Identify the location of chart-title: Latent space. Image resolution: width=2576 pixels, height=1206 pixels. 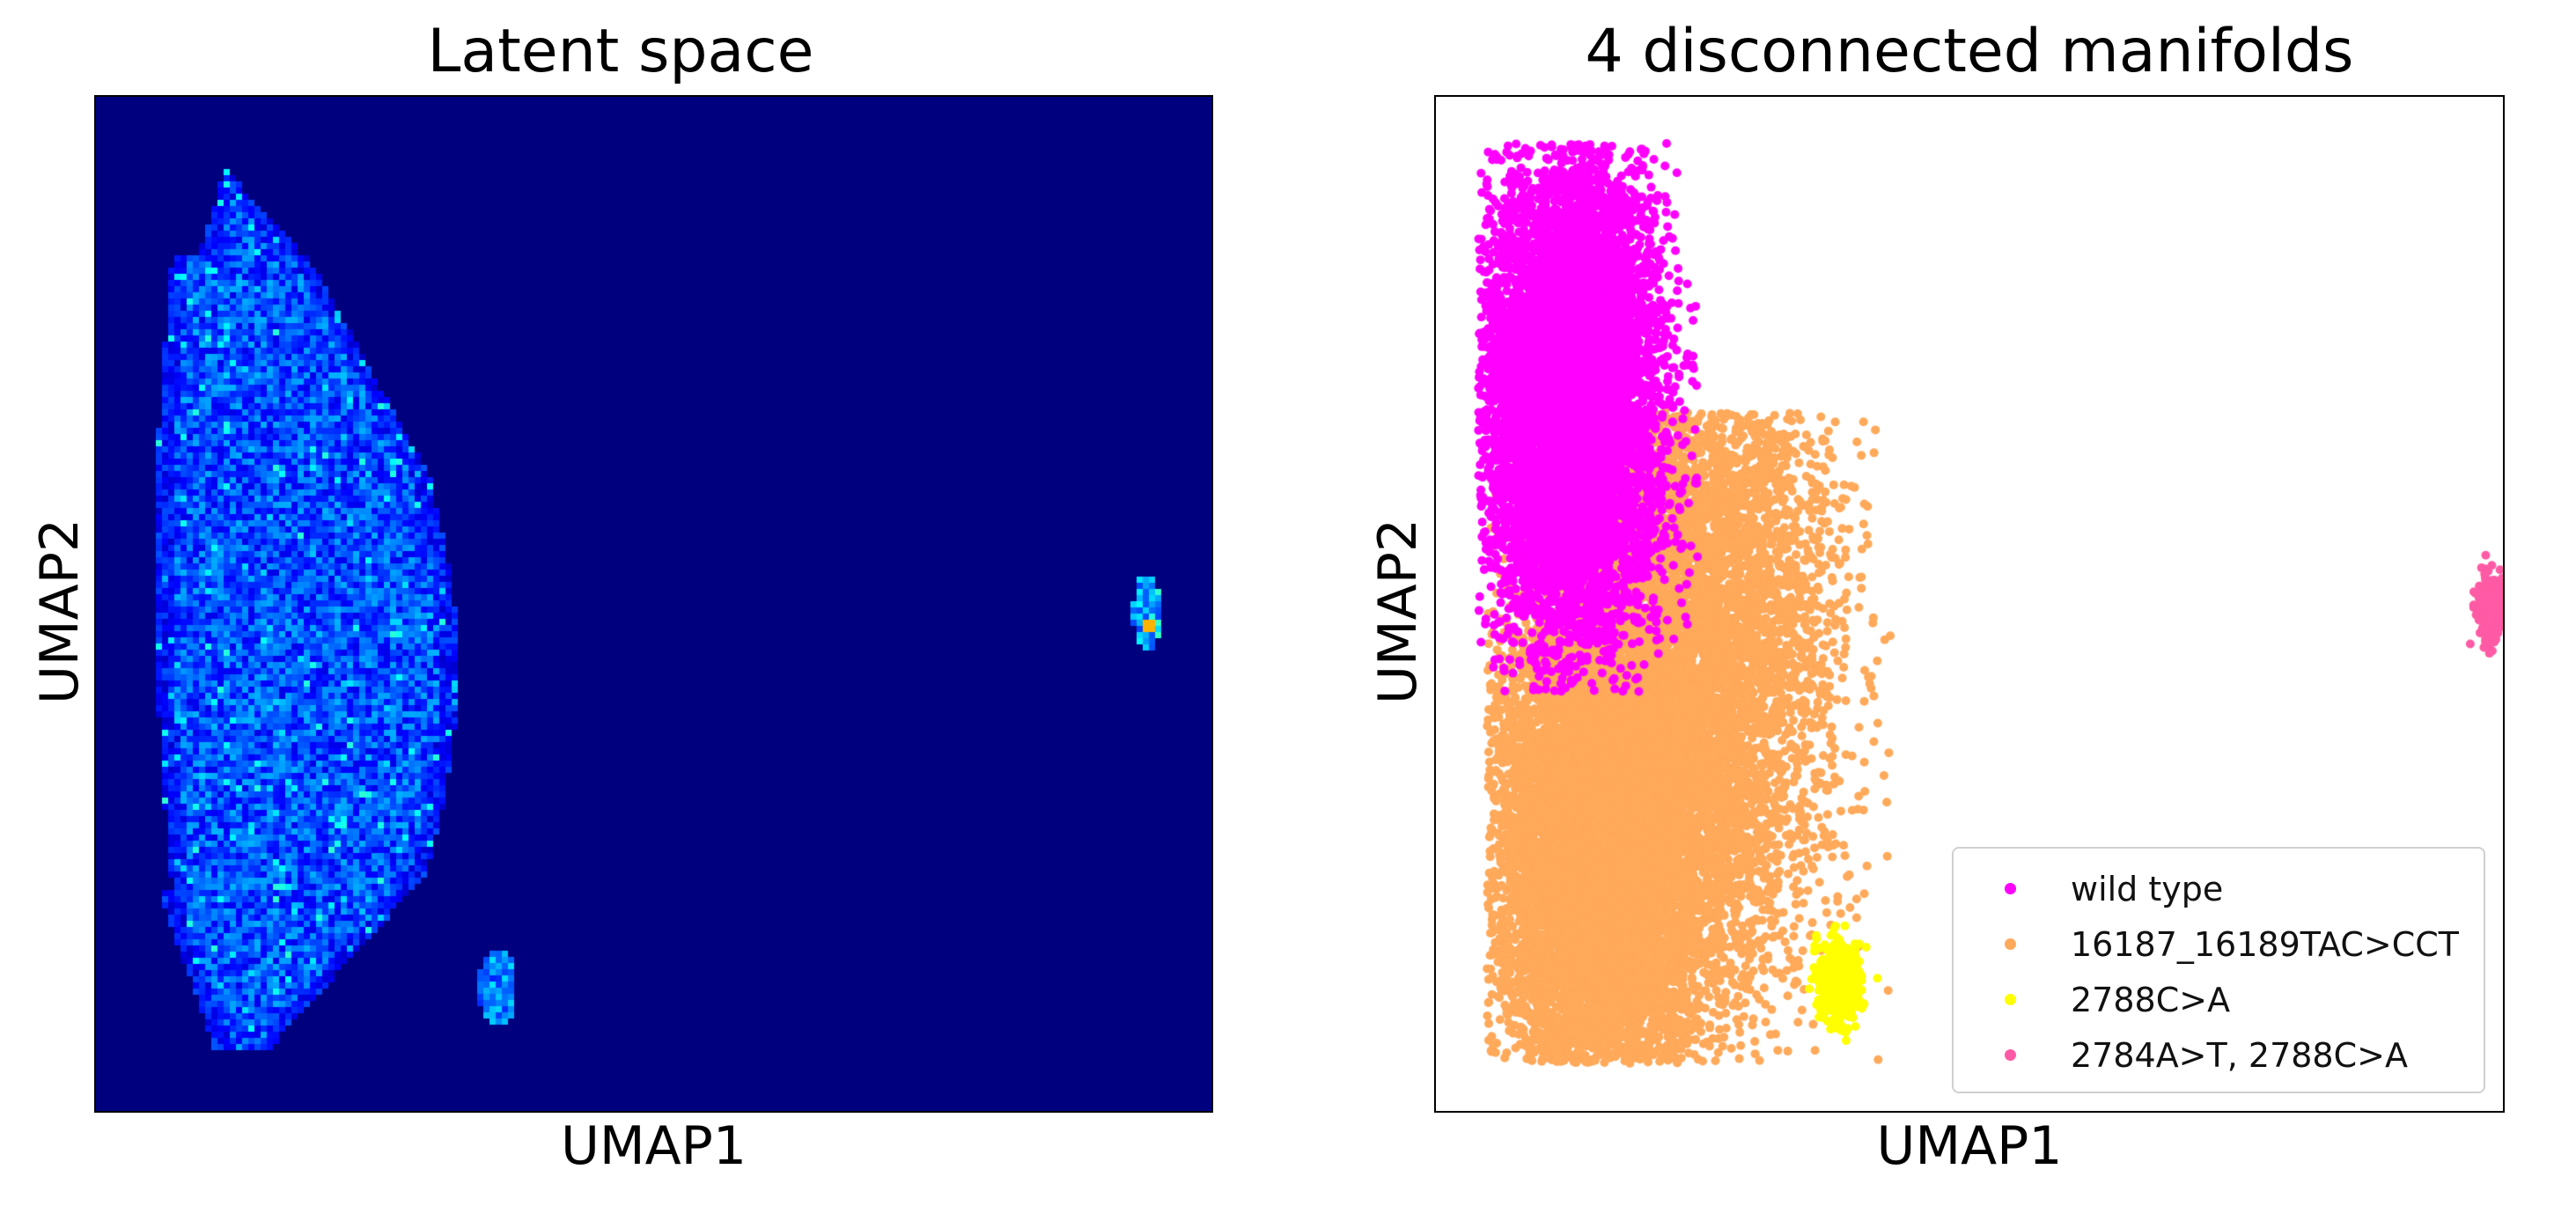
(621, 51).